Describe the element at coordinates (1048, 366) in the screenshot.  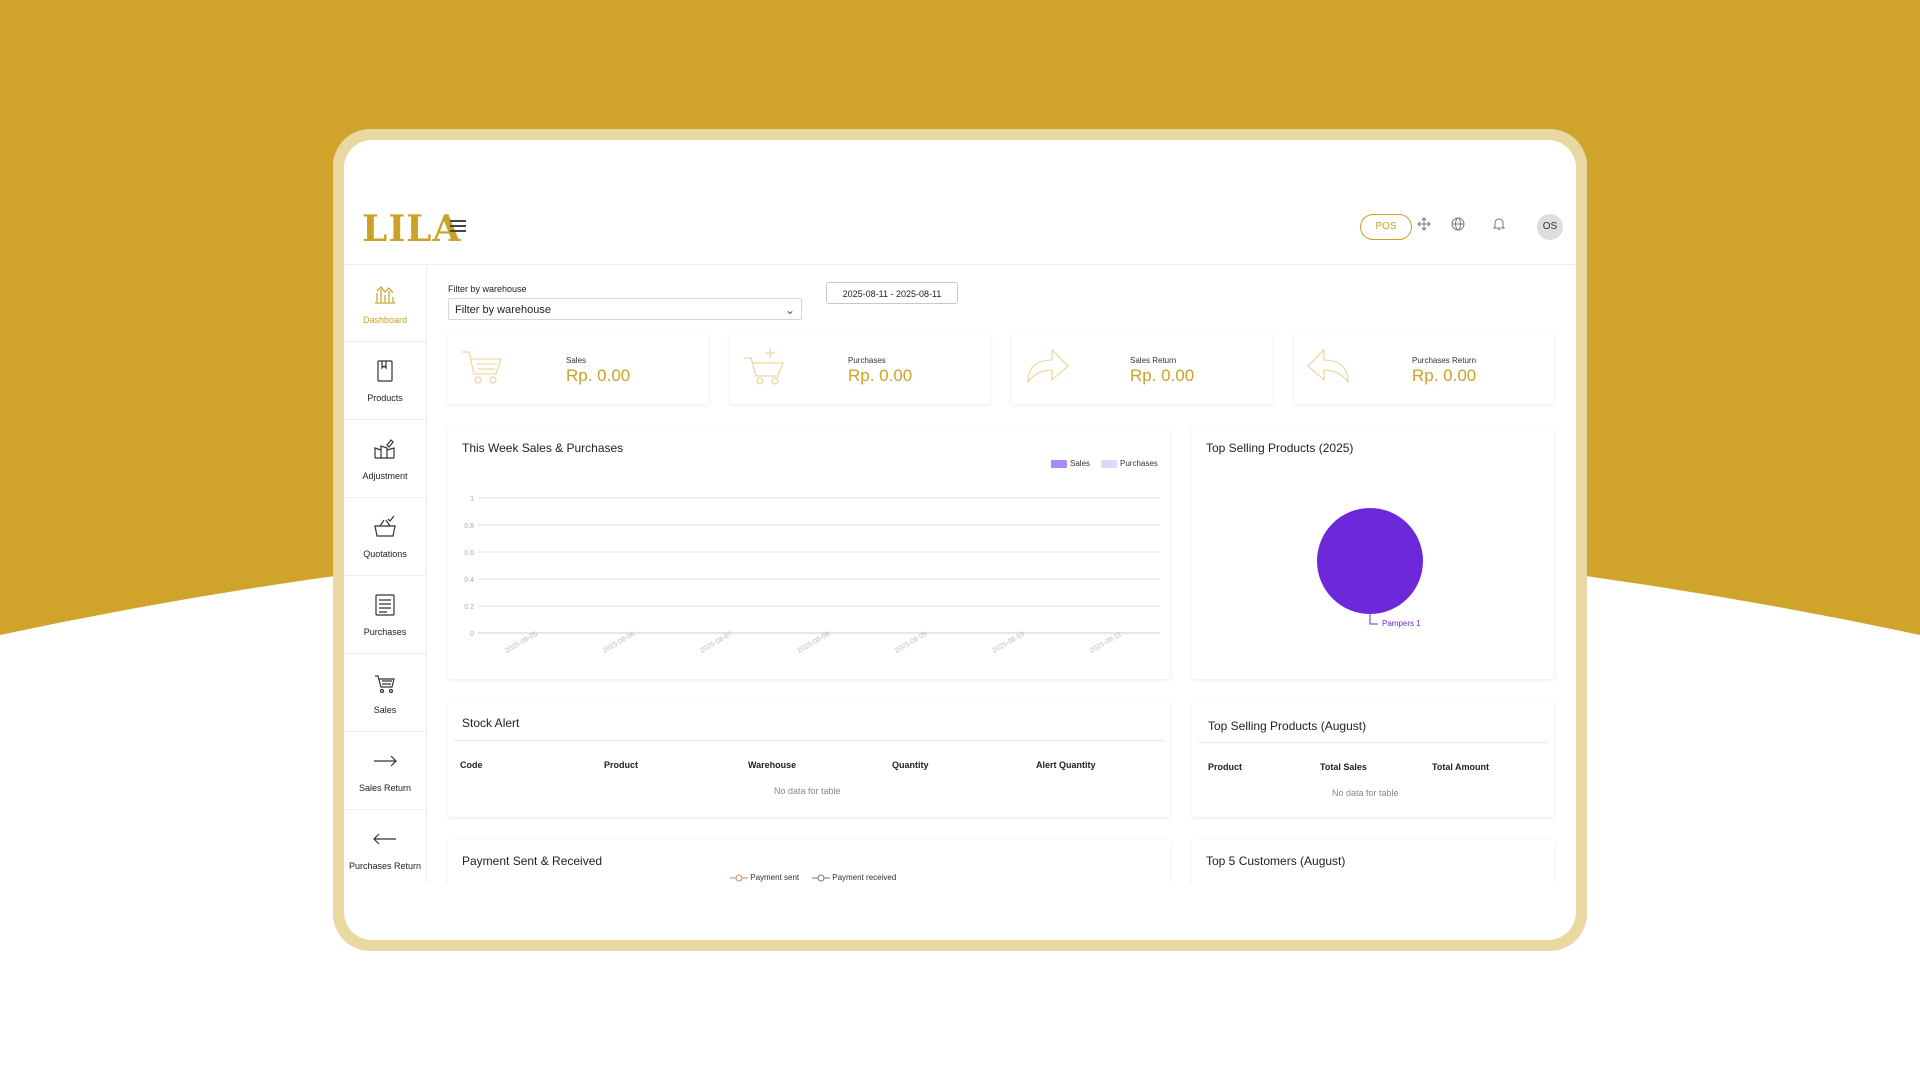
I see `share-icon` at that location.